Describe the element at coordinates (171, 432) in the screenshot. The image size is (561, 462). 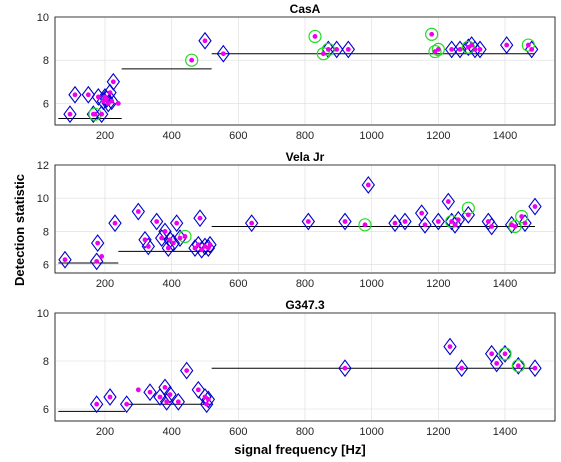
I see `x-tick-label: 400` at that location.